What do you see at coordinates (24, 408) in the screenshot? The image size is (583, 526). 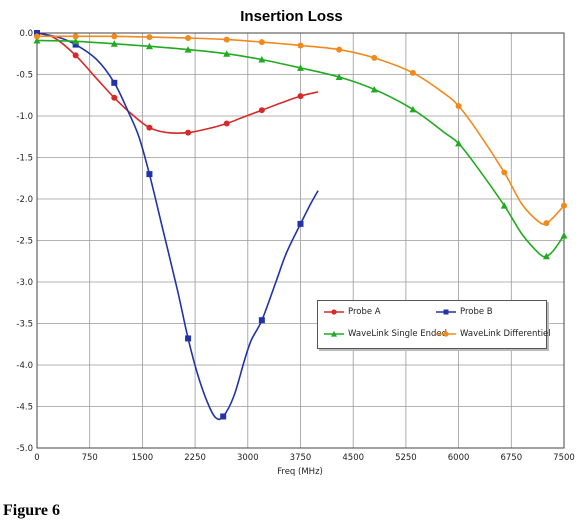 I see `y-tick-label: -4.5` at bounding box center [24, 408].